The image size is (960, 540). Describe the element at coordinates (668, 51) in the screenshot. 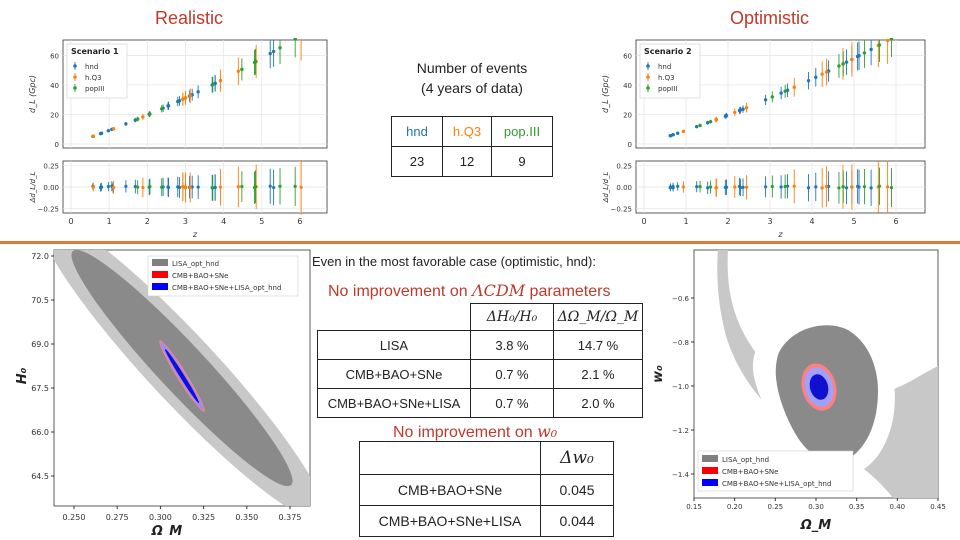

I see `legend-title: Scenario 2` at that location.